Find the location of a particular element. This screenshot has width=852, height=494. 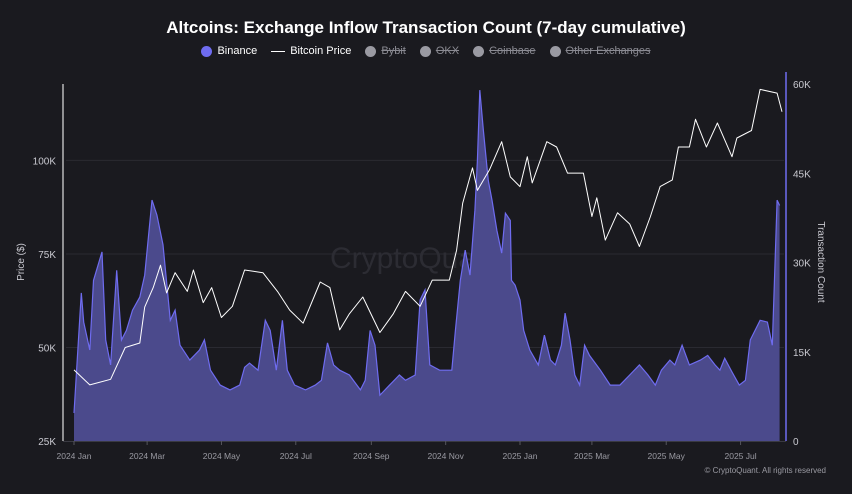

y-right-tick-label: 30K is located at coordinates (802, 264).